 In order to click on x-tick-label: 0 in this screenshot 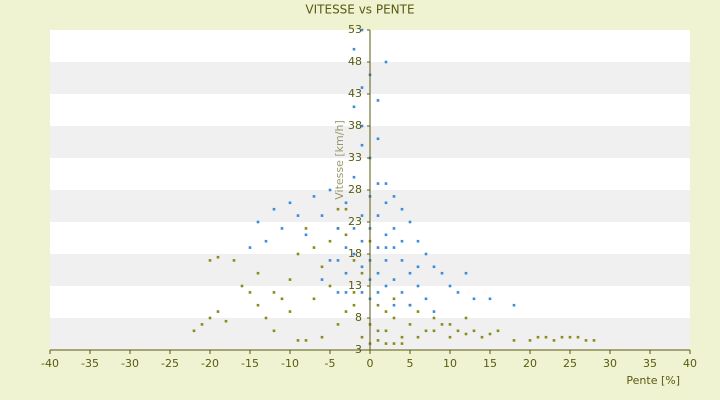, I will do `click(370, 363)`.